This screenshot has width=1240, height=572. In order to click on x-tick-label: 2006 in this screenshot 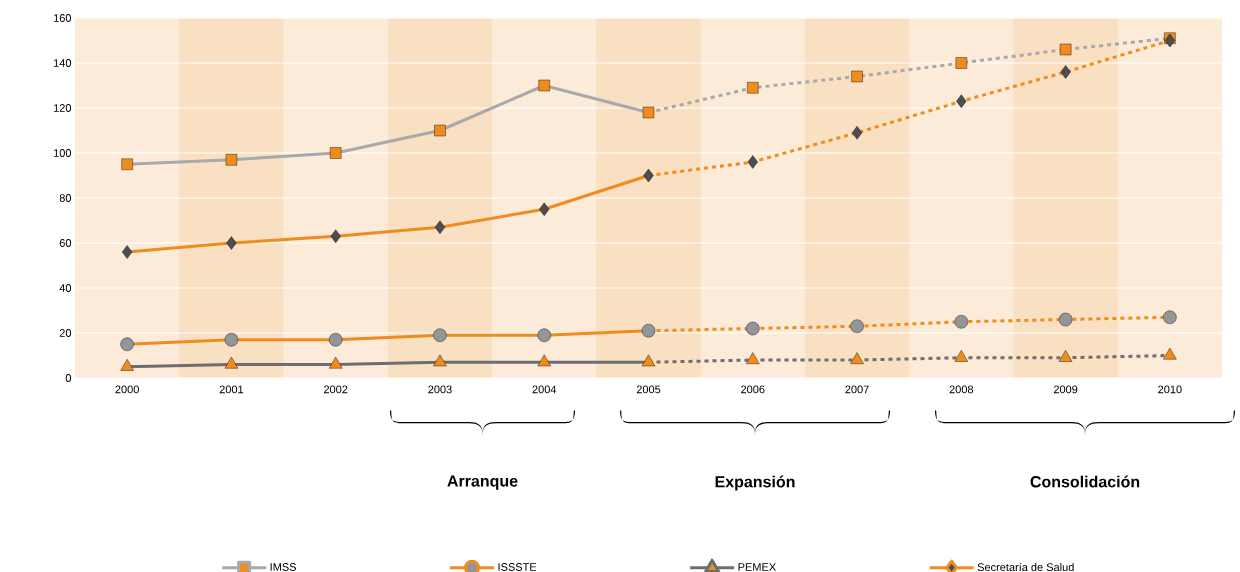, I will do `click(753, 389)`.